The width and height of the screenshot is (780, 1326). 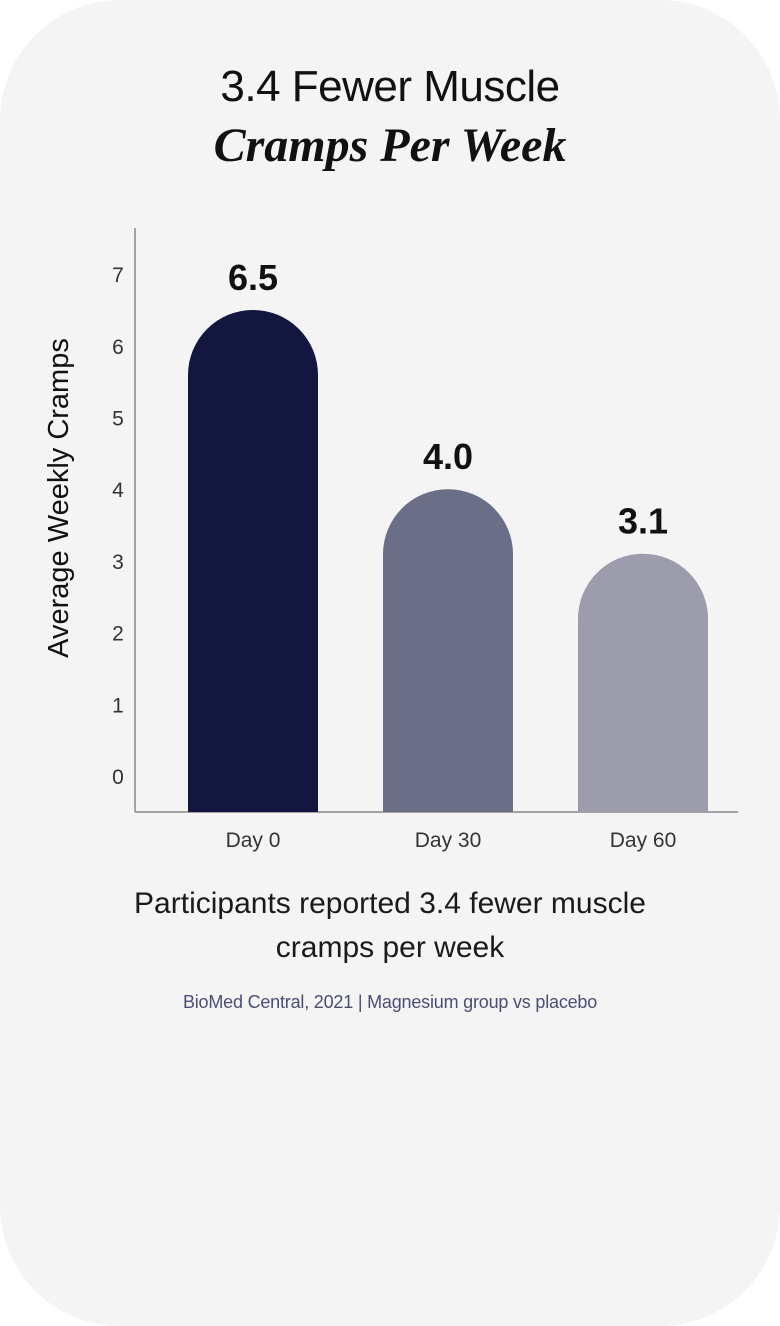 What do you see at coordinates (253, 277) in the screenshot?
I see `bar-value-label: 6.5` at bounding box center [253, 277].